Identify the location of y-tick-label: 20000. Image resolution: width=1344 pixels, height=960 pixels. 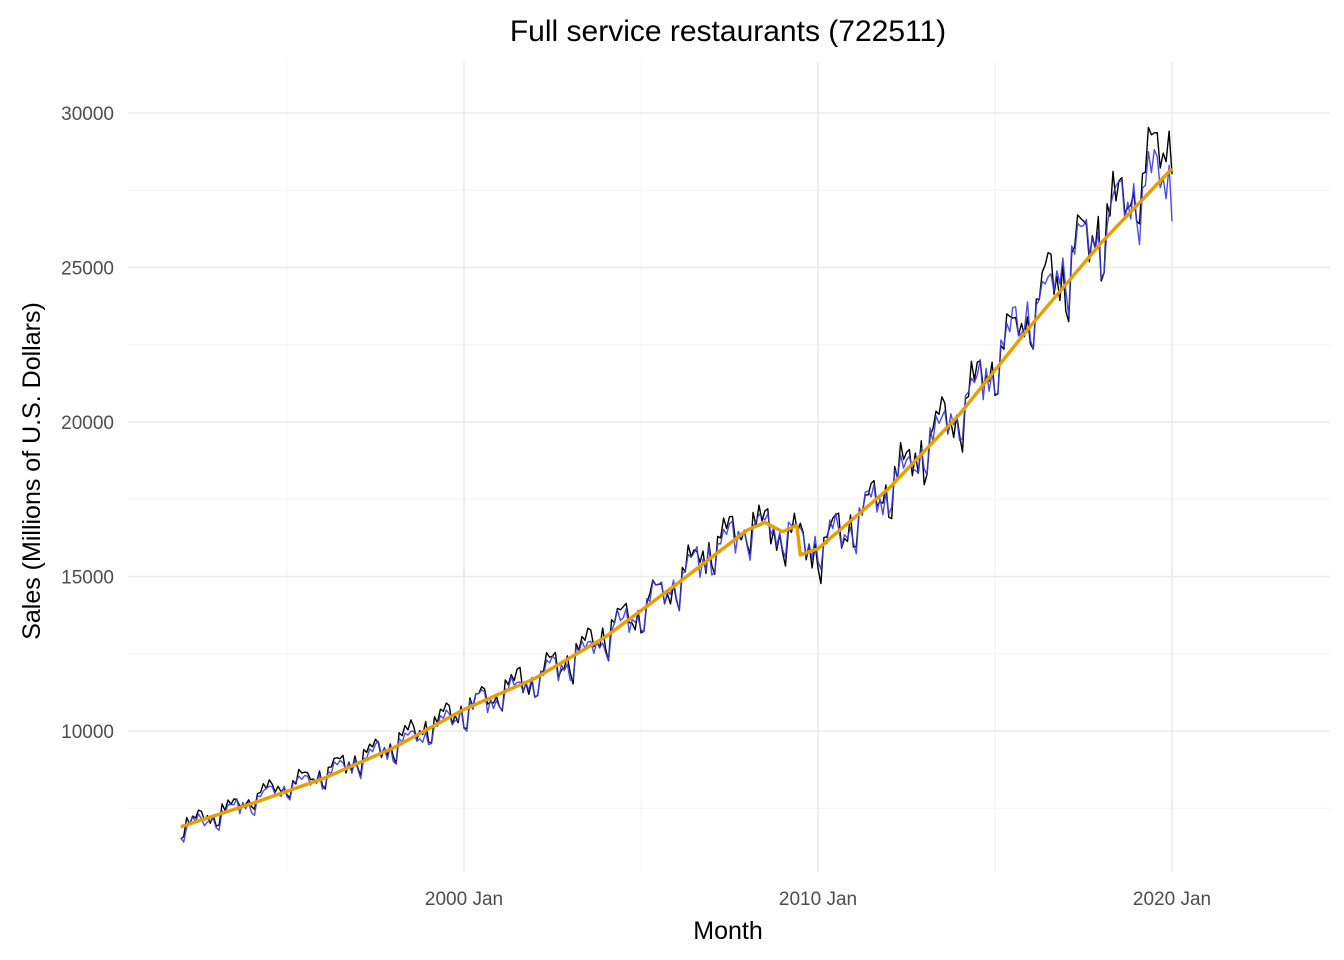
(87, 423).